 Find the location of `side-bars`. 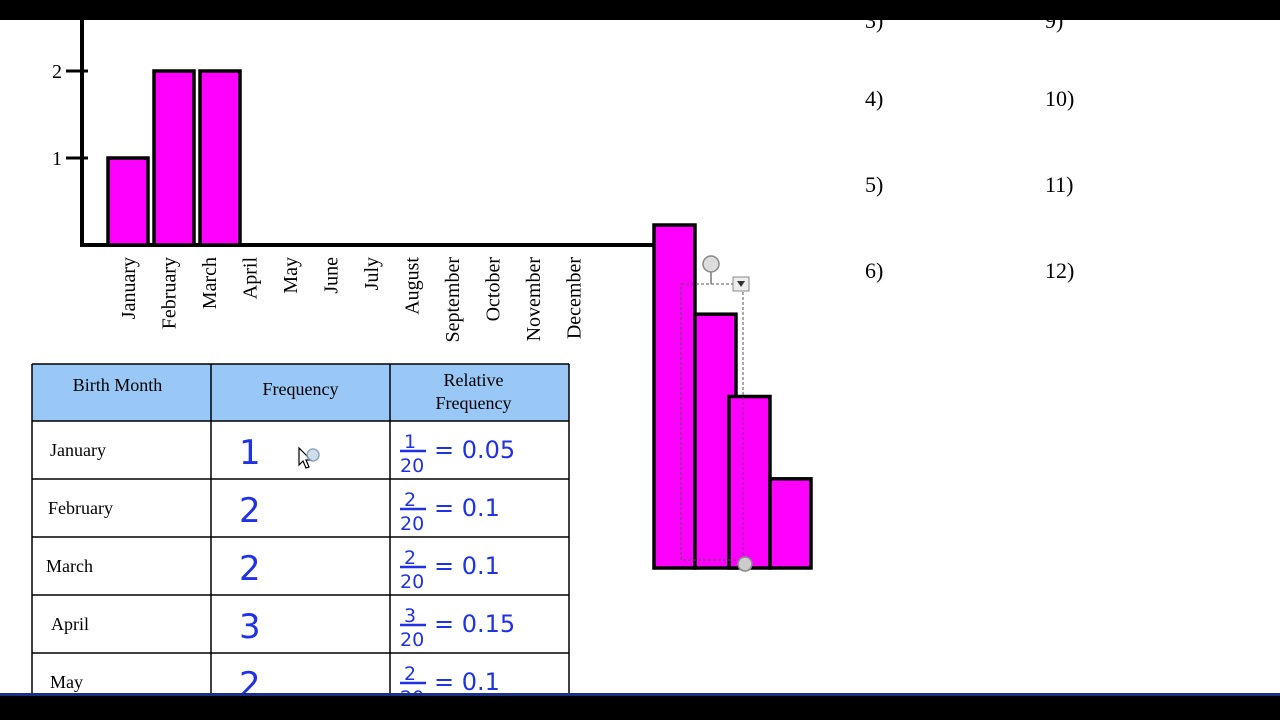

side-bars is located at coordinates (732, 396).